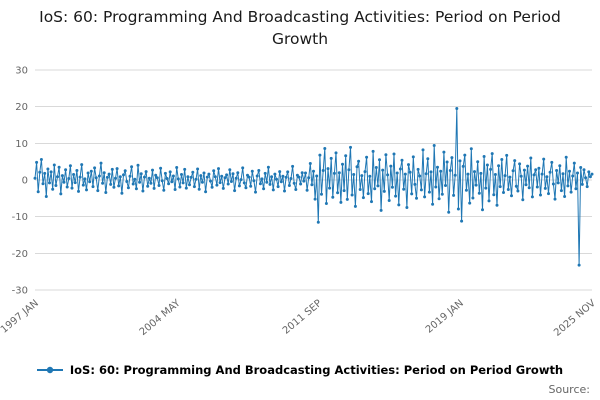 This screenshot has height=400, width=600. Describe the element at coordinates (50, 370) in the screenshot. I see `legend-marker-dot` at that location.